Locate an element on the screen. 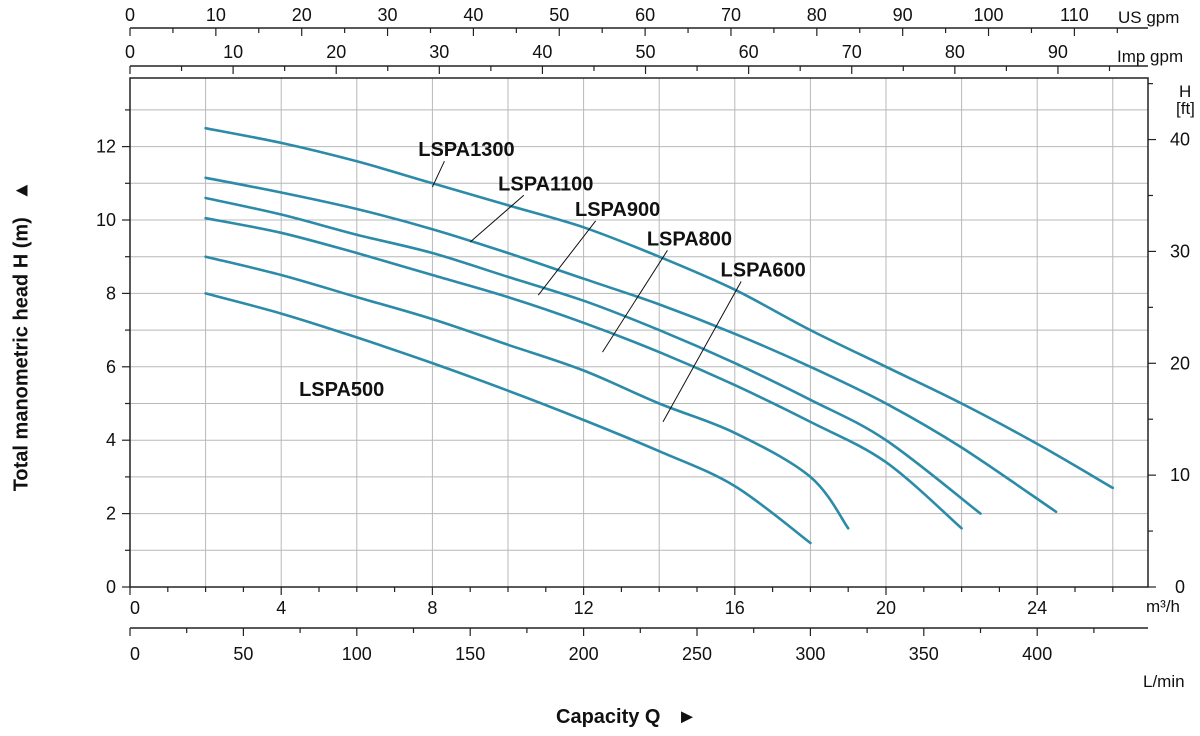  y-tick-label: 0 is located at coordinates (111, 587).